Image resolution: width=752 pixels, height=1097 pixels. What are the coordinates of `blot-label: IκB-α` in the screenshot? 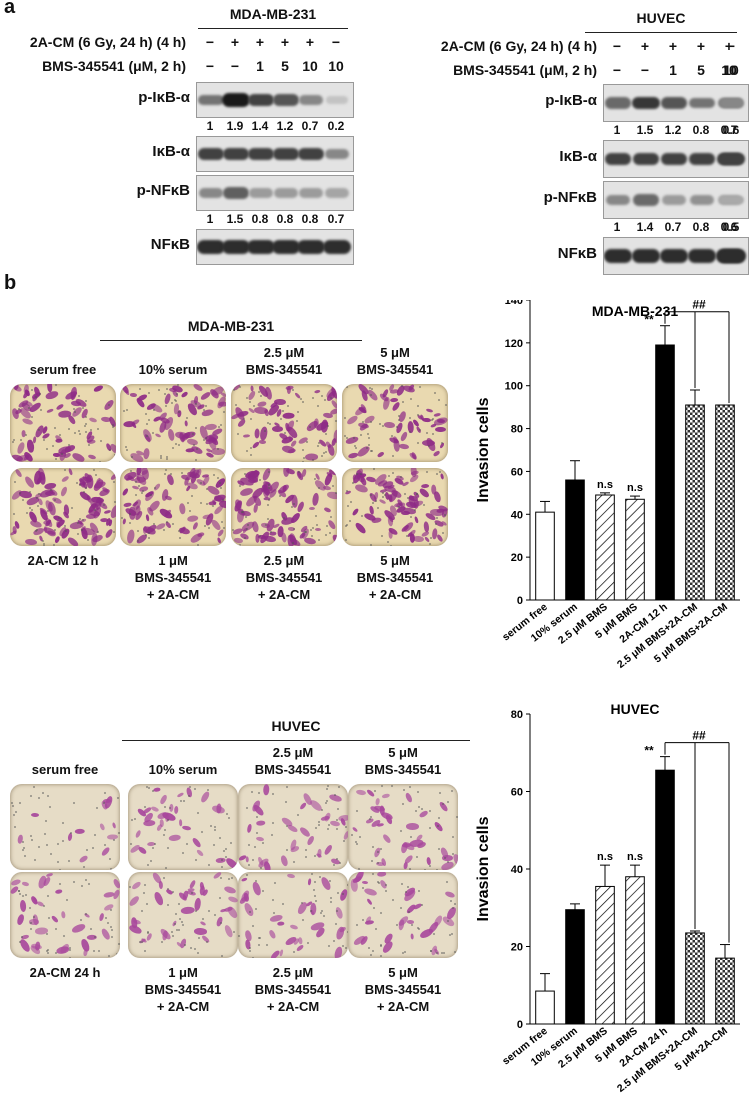 It's located at (171, 151).